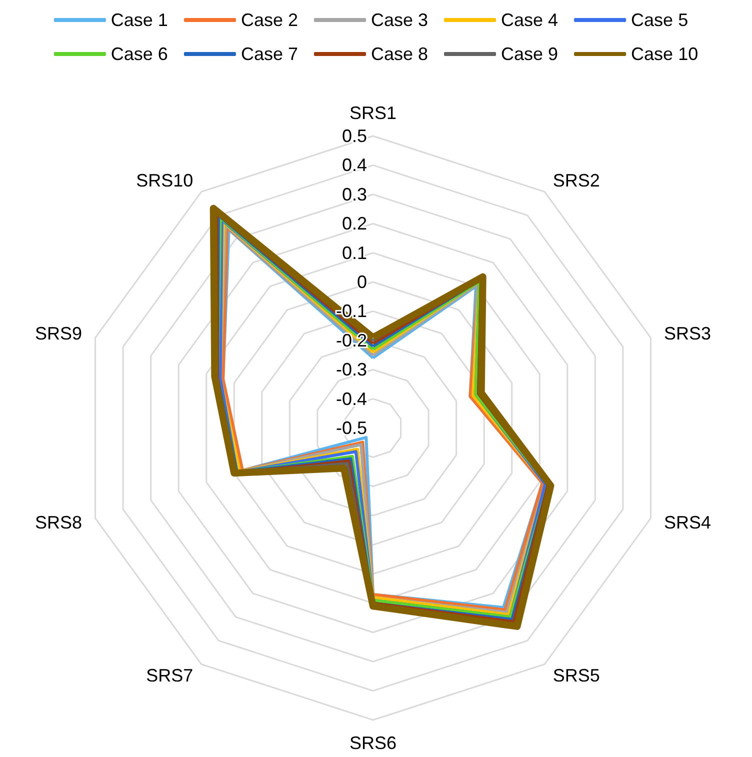 The image size is (752, 757). I want to click on legend-label: Case 6, so click(139, 54).